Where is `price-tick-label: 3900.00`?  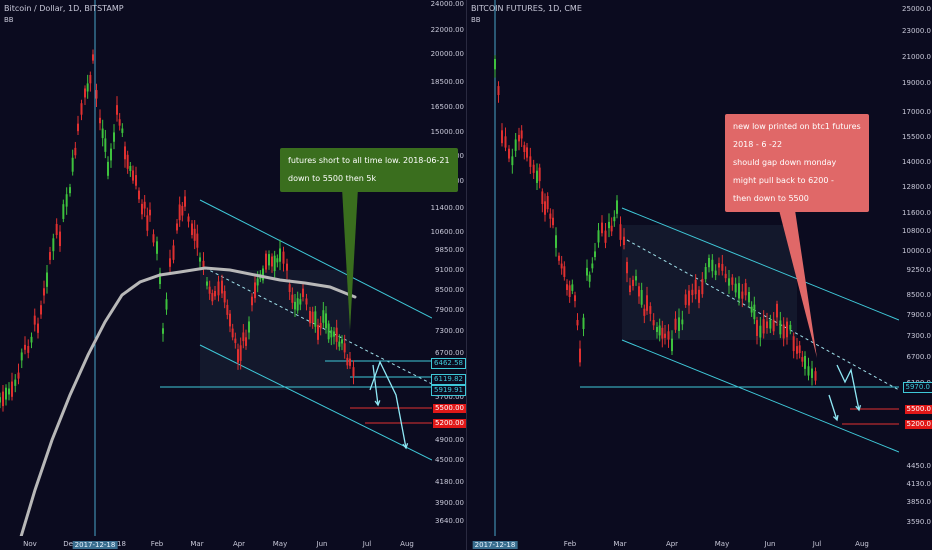
price-tick-label: 3900.00 is located at coordinates (449, 503).